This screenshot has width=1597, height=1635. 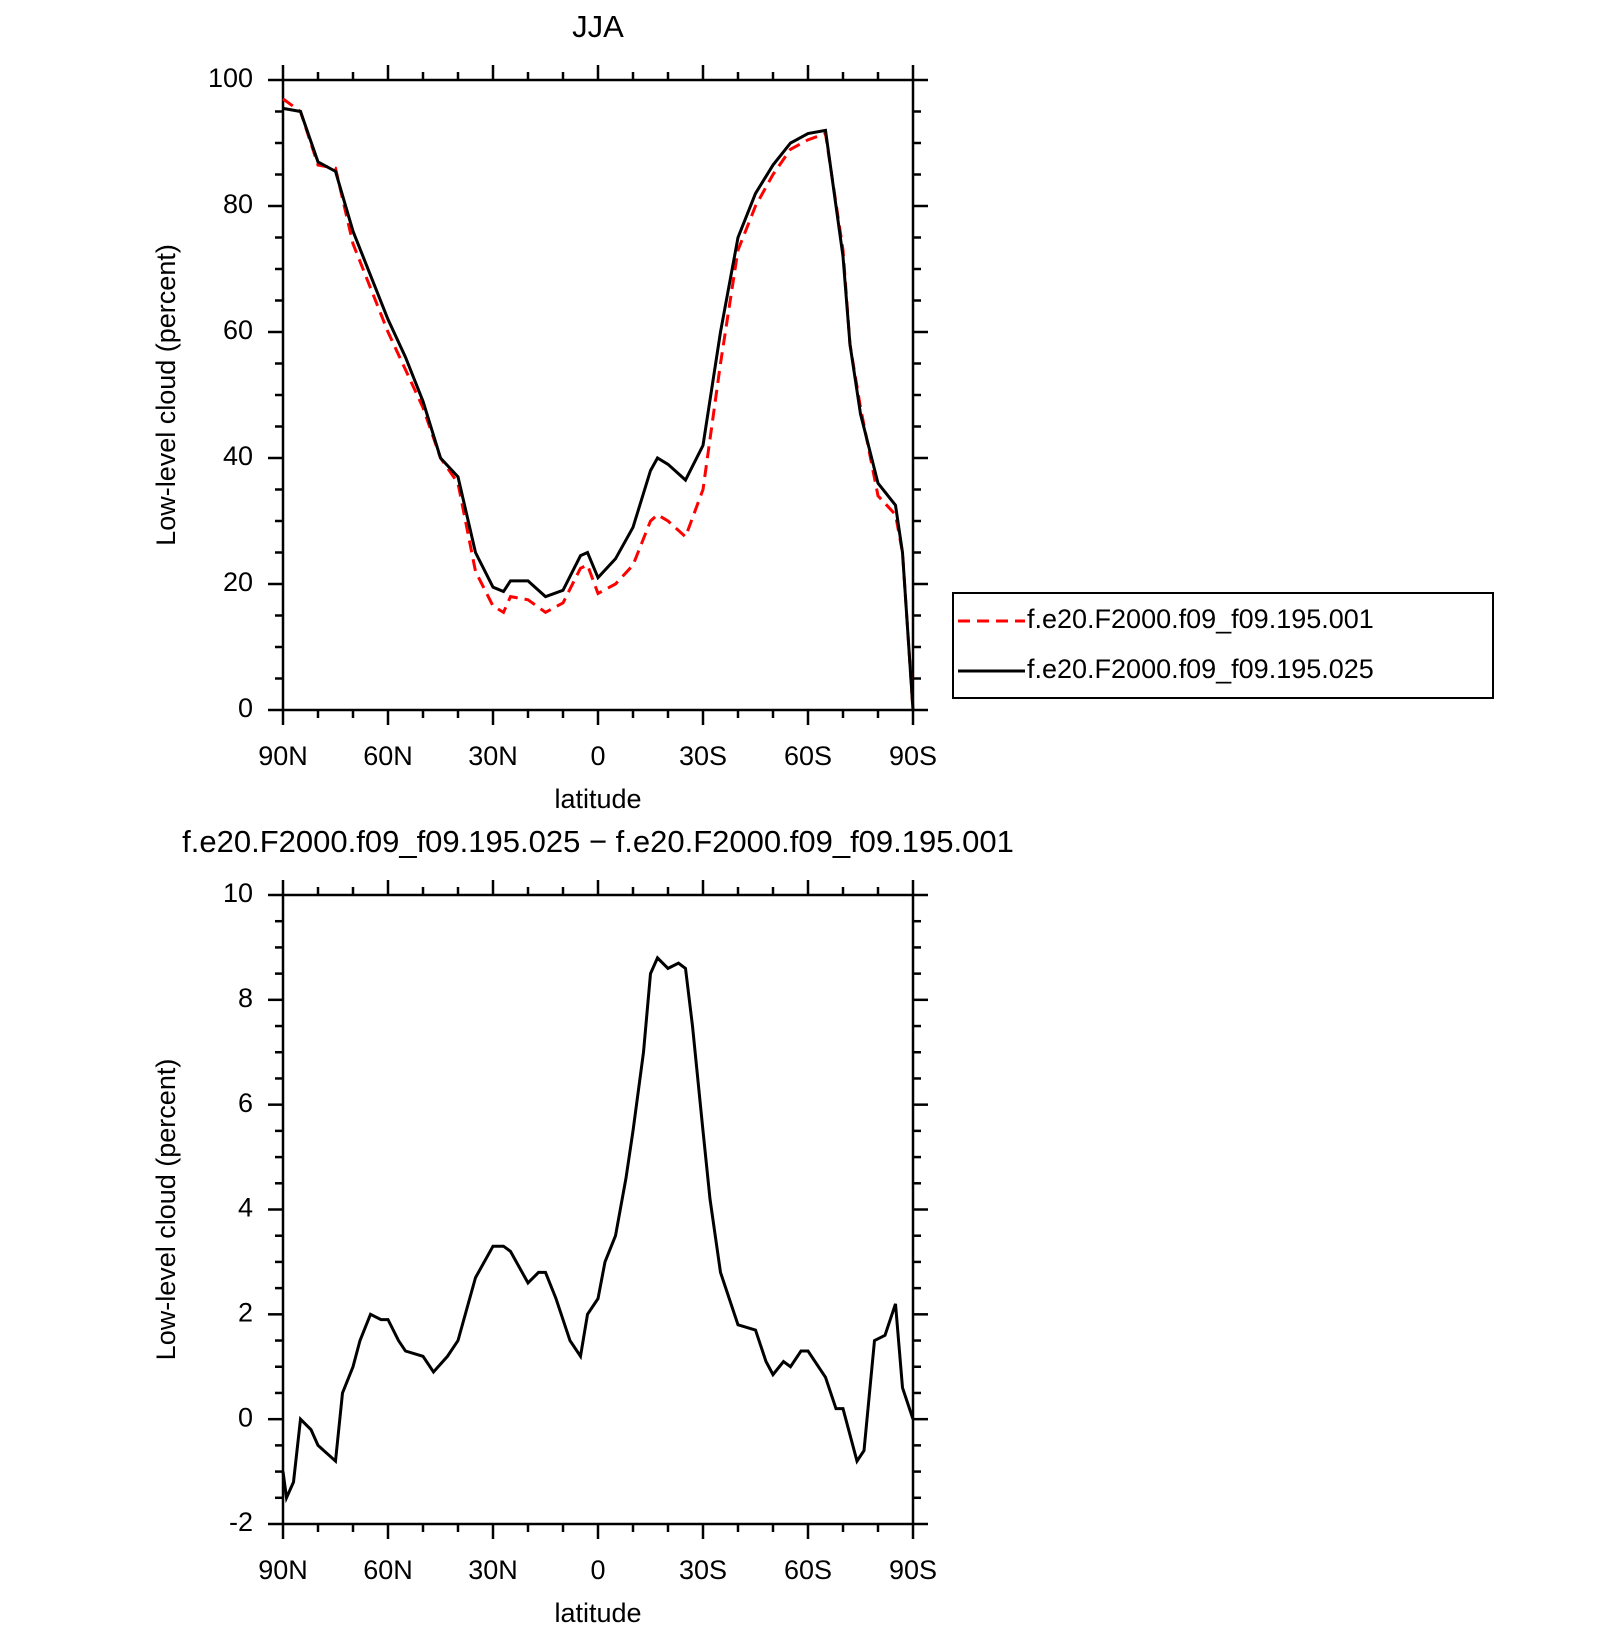 What do you see at coordinates (598, 26) in the screenshot?
I see `chart-title: JJA` at bounding box center [598, 26].